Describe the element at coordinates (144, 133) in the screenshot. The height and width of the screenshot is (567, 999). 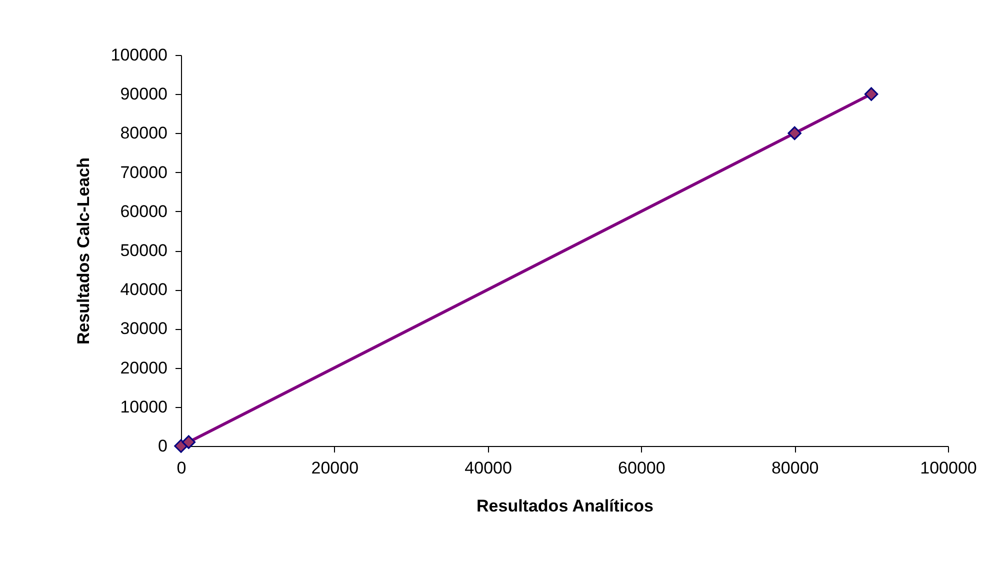
I see `y-tick-label: 80000` at that location.